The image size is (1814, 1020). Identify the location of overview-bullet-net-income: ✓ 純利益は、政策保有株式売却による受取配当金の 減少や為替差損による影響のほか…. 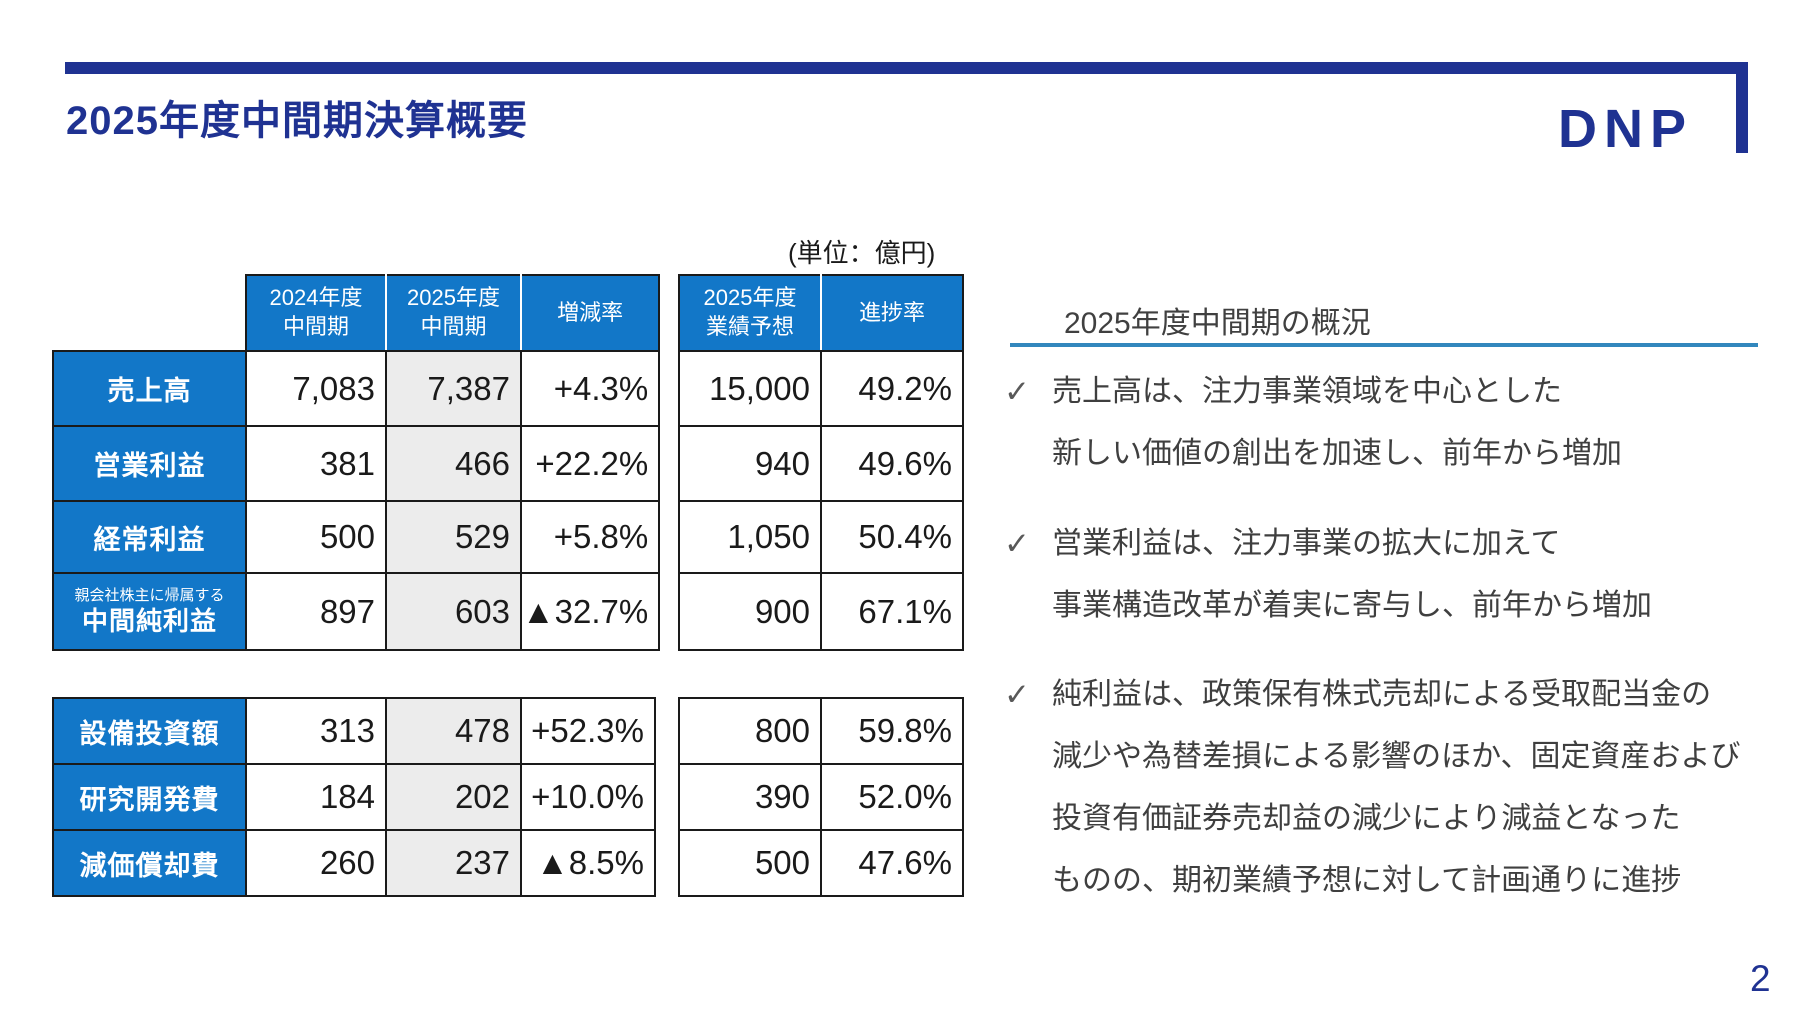
(1399, 788).